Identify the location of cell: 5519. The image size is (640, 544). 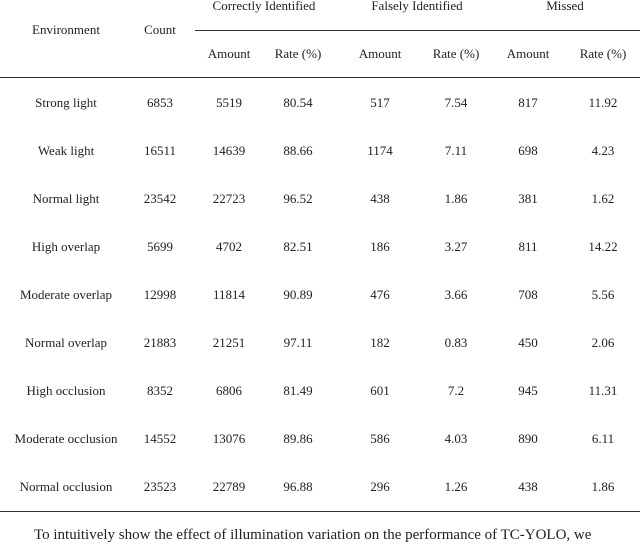
(229, 102).